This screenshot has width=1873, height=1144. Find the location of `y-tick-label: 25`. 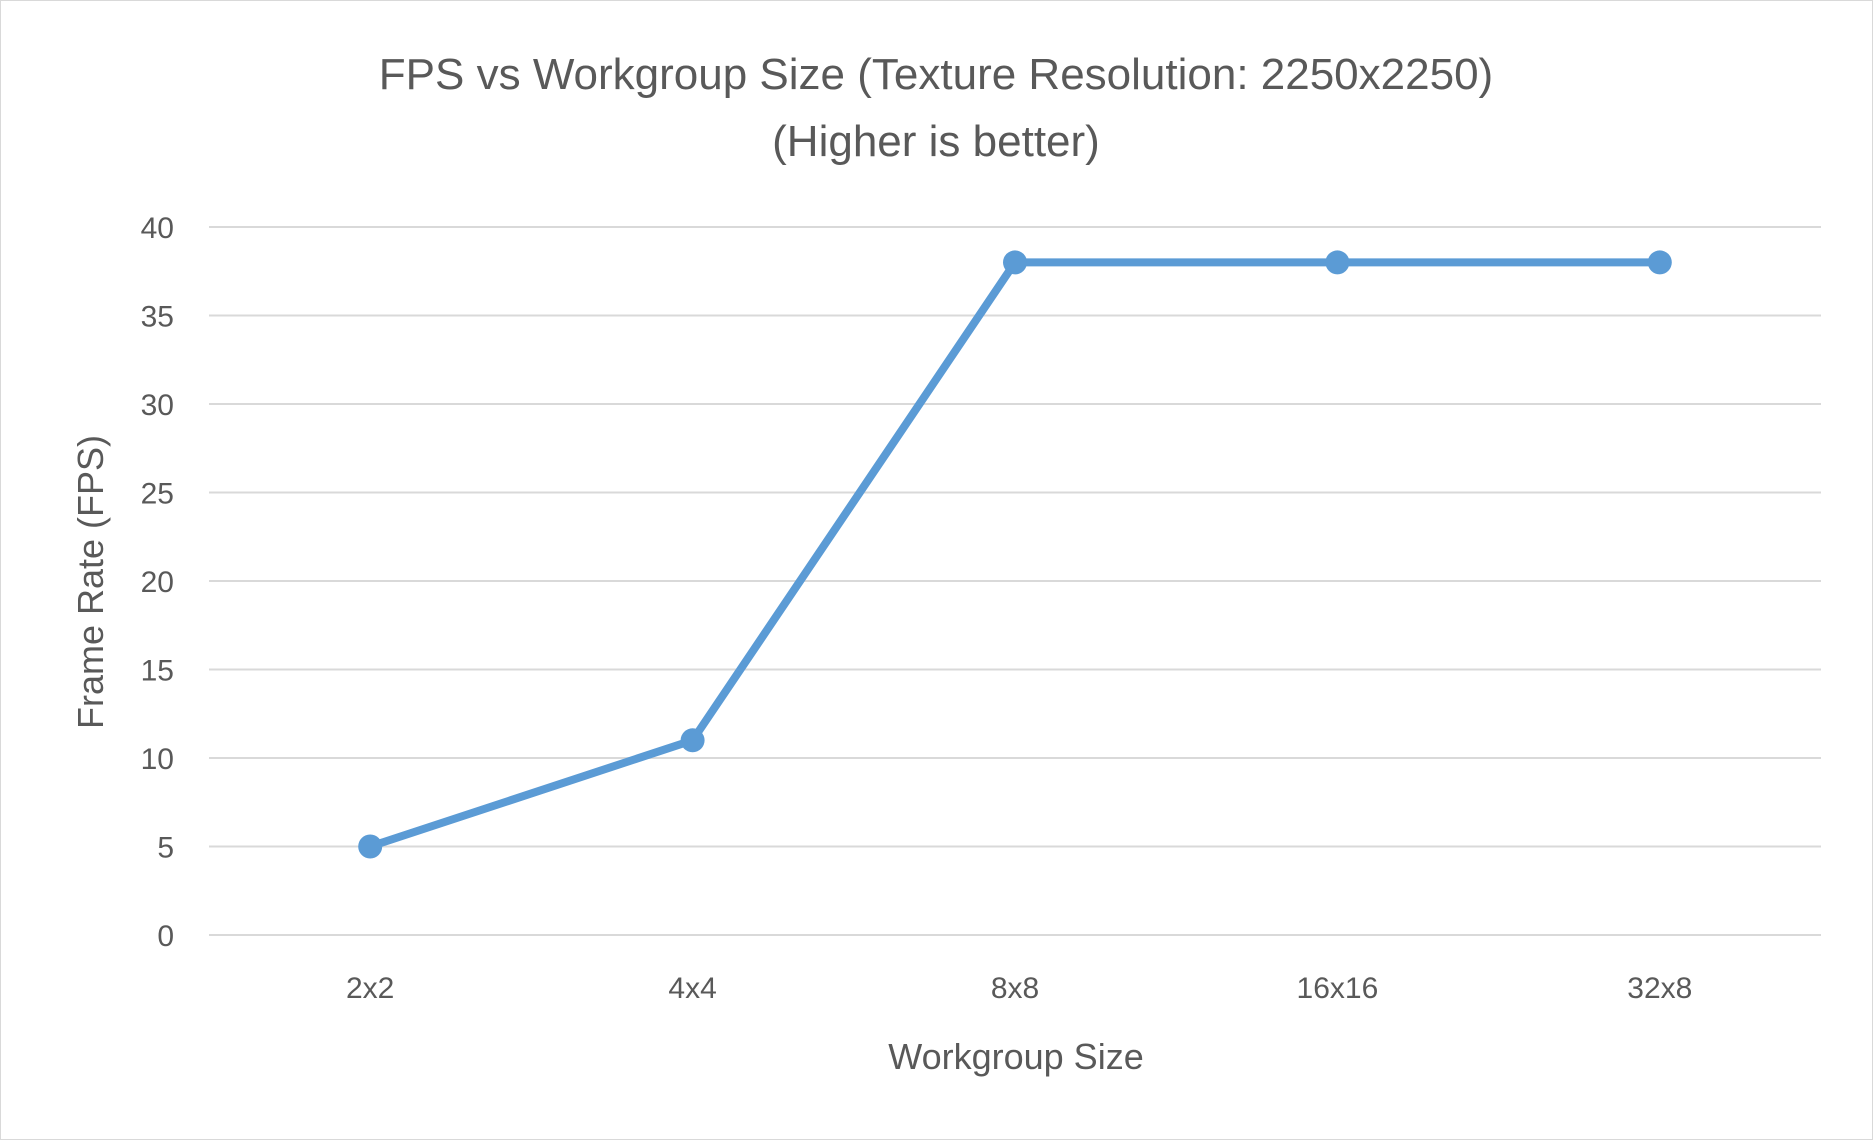

y-tick-label: 25 is located at coordinates (157, 494).